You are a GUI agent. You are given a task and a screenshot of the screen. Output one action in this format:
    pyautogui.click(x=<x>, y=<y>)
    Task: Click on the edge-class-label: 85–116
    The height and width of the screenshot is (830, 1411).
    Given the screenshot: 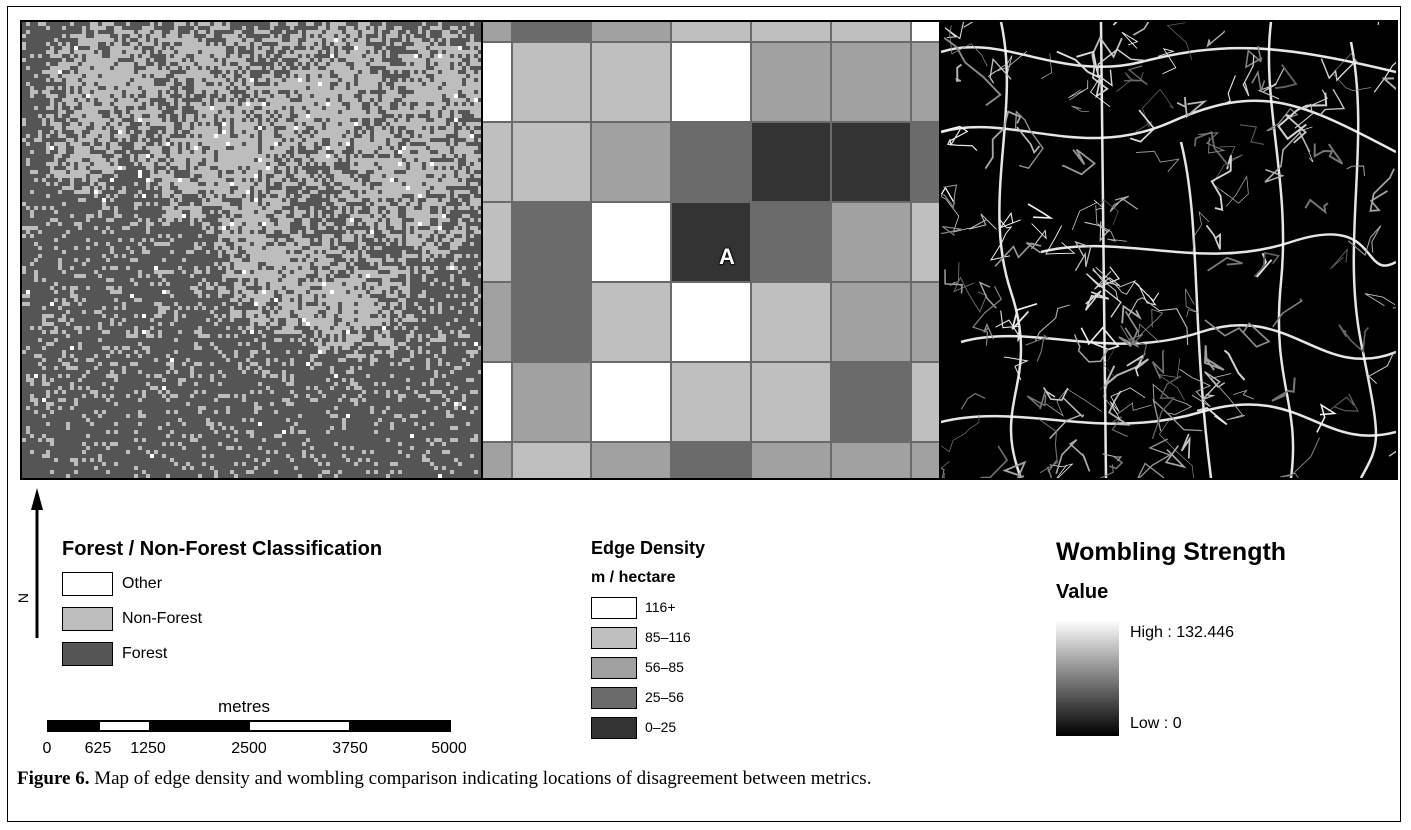 What is the action you would take?
    pyautogui.click(x=668, y=637)
    